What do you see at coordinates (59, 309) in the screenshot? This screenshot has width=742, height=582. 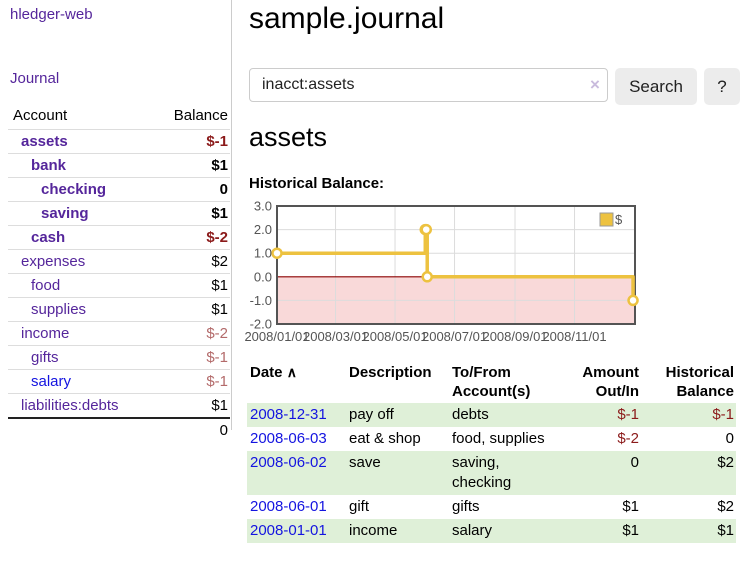 I see `account-link-supplies: supplies` at bounding box center [59, 309].